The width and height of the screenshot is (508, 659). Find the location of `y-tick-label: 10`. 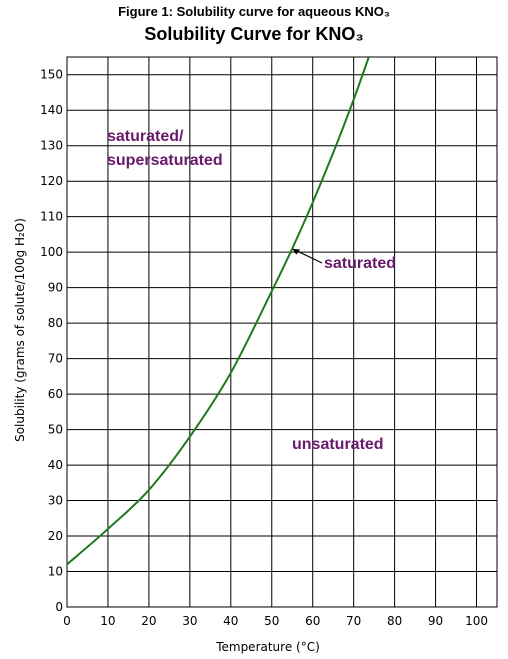

y-tick-label: 10 is located at coordinates (55, 572).